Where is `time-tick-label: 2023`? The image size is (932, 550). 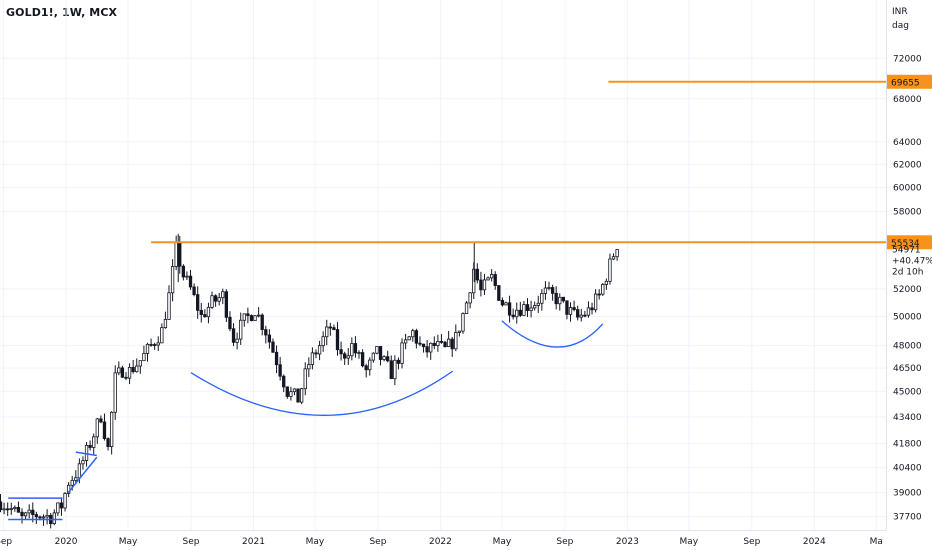 time-tick-label: 2023 is located at coordinates (627, 542).